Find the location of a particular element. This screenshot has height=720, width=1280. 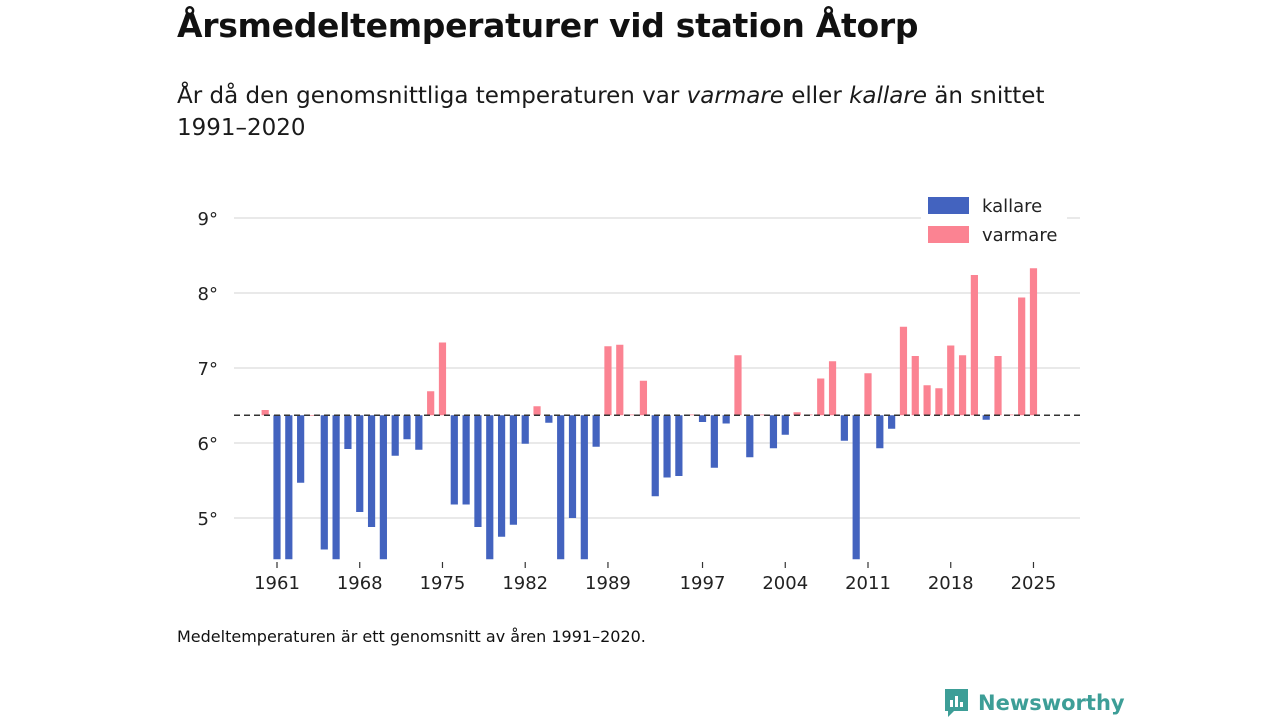

subtitle-text-3: än snittet 1991–2020 is located at coordinates (611, 112).